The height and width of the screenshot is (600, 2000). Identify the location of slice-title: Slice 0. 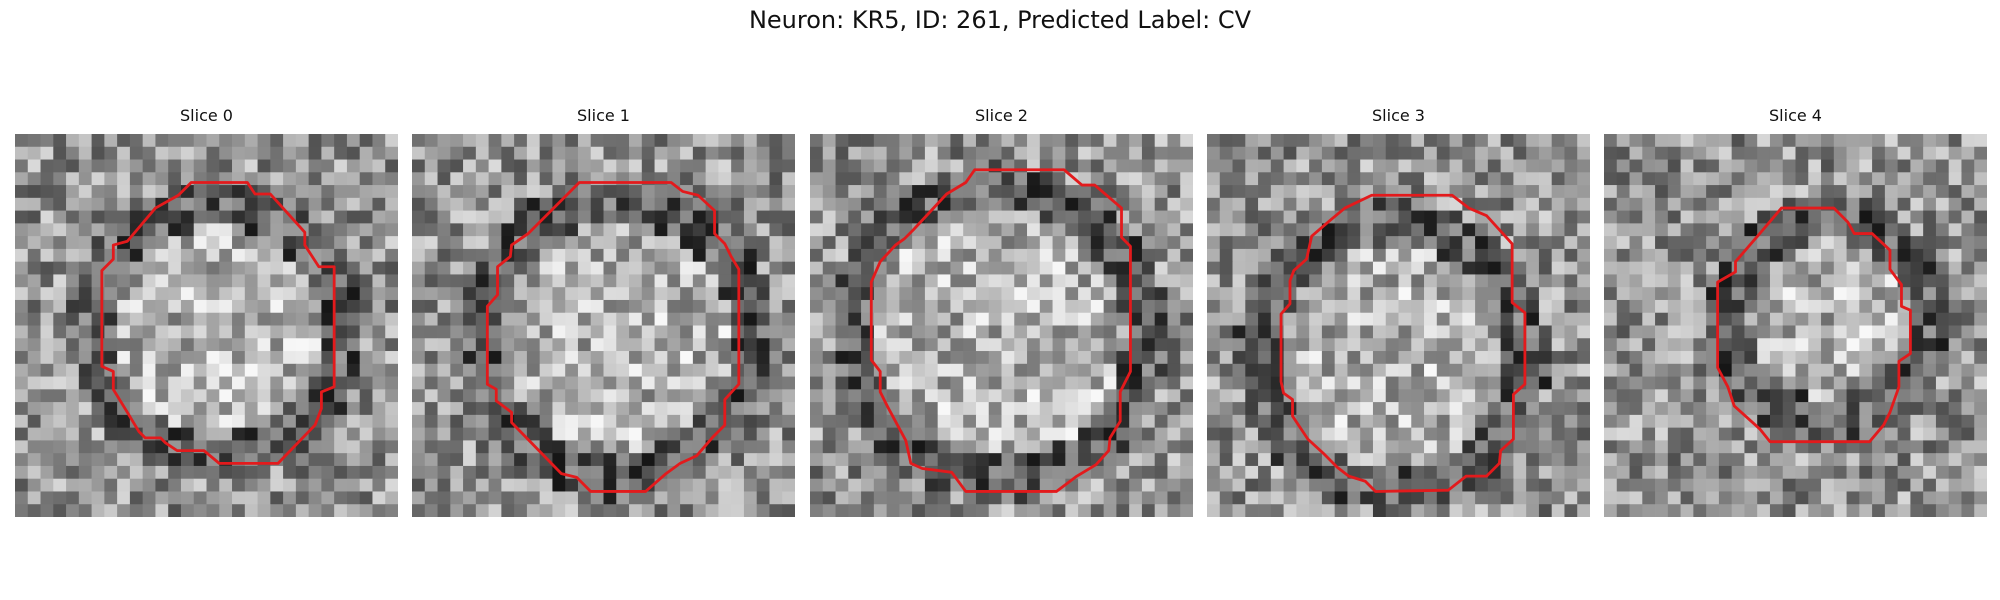
(206, 115).